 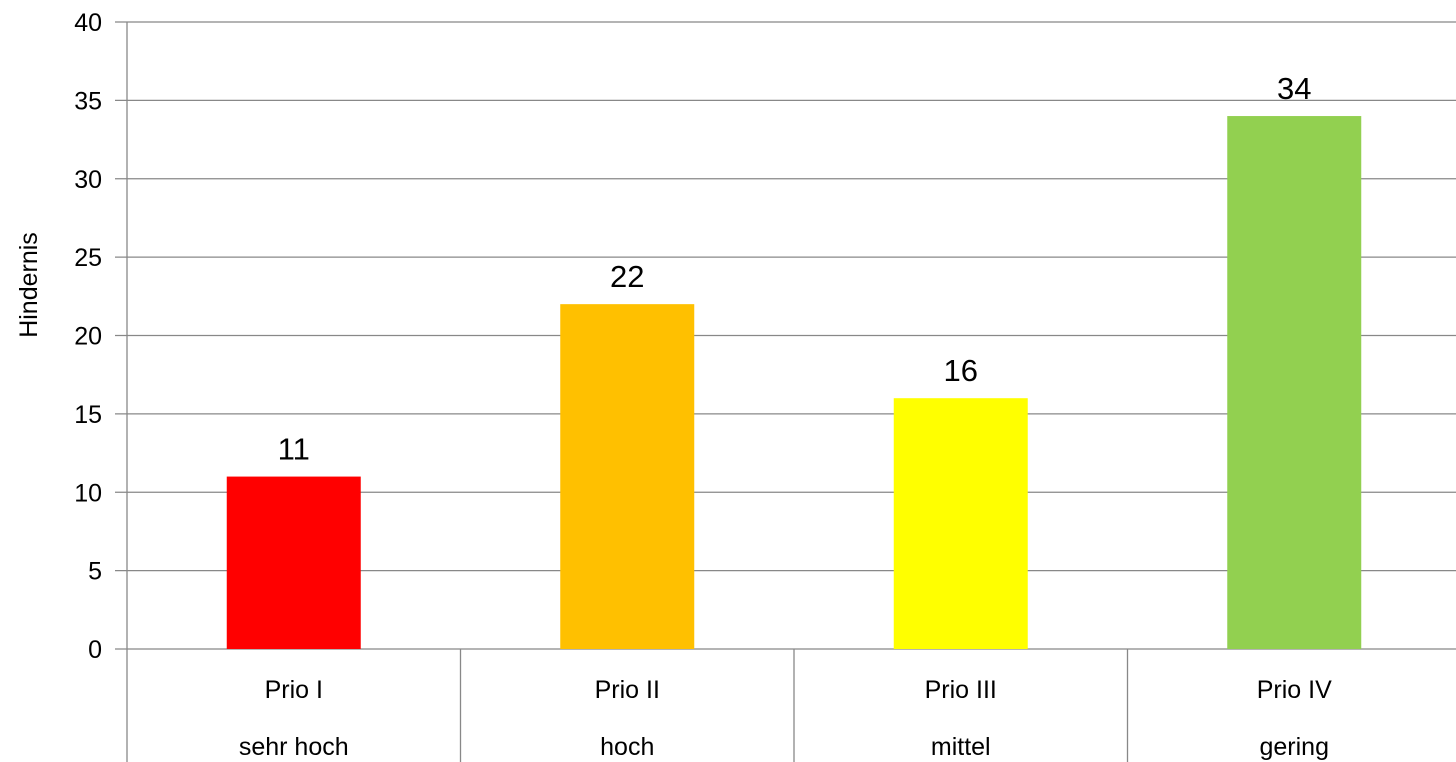 What do you see at coordinates (29, 285) in the screenshot?
I see `y-axis-title: Hindernis` at bounding box center [29, 285].